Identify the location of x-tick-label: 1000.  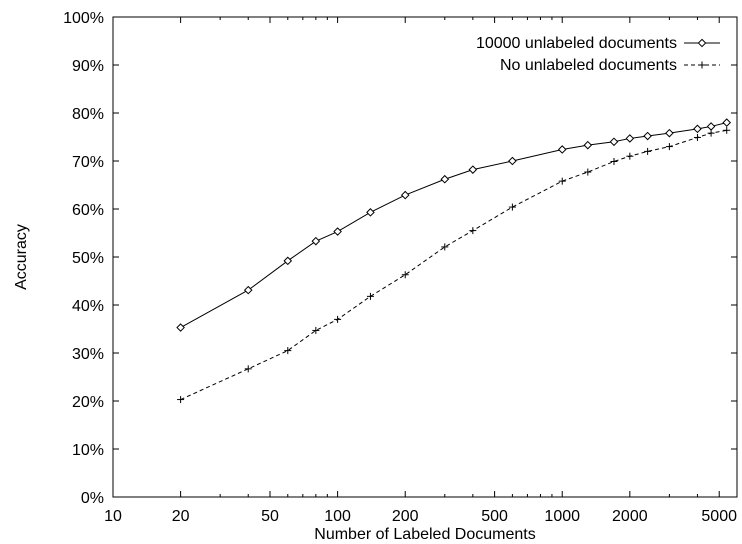
(562, 516).